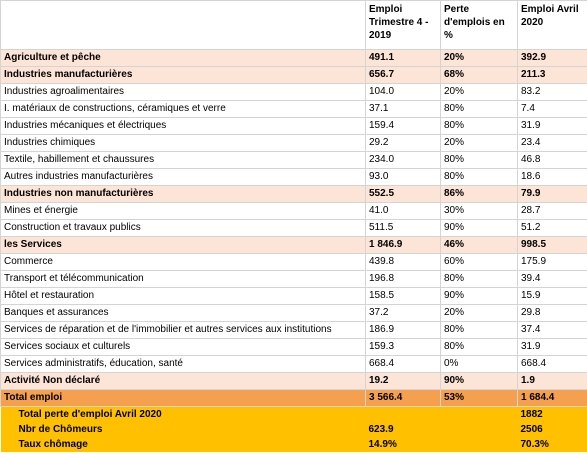  I want to click on row-label: Industries non manufacturières, so click(183, 194).